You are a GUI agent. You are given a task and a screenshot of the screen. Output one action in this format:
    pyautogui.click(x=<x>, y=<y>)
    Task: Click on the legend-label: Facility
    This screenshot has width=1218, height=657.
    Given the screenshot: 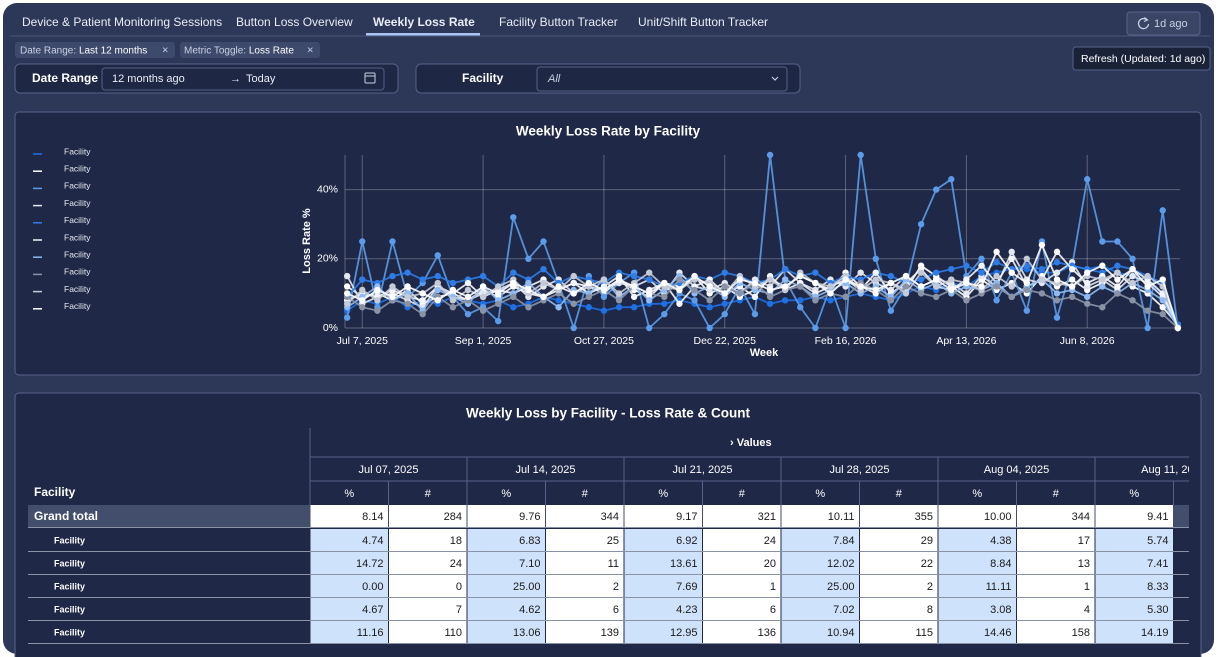 What is the action you would take?
    pyautogui.click(x=77, y=237)
    